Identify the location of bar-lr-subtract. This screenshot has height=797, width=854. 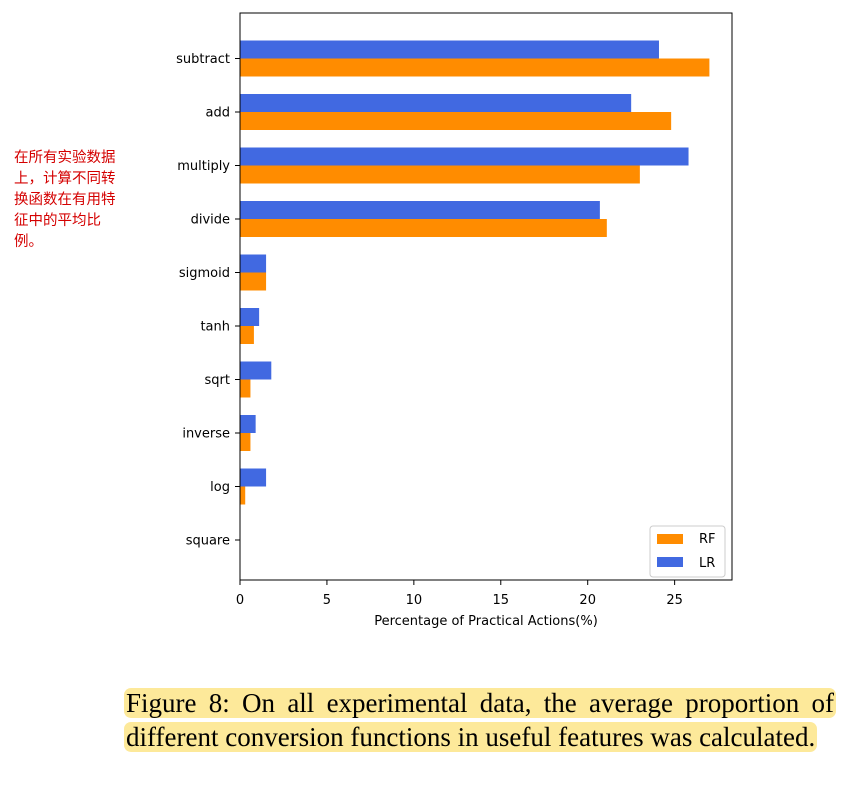
(449, 49).